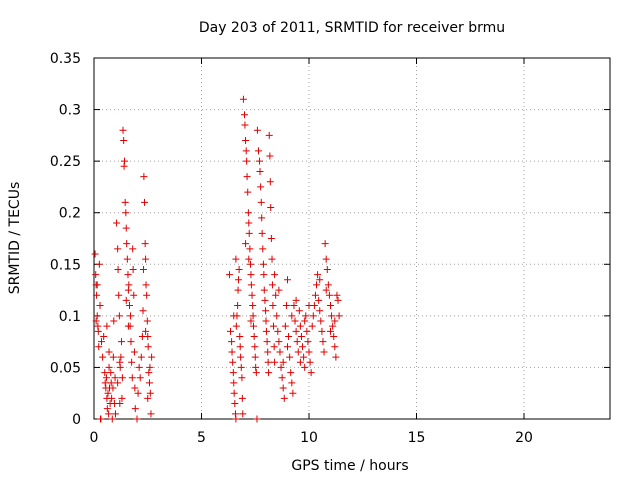 Image resolution: width=640 pixels, height=480 pixels. What do you see at coordinates (65, 162) in the screenshot?
I see `y-tick-label: 0.25` at bounding box center [65, 162].